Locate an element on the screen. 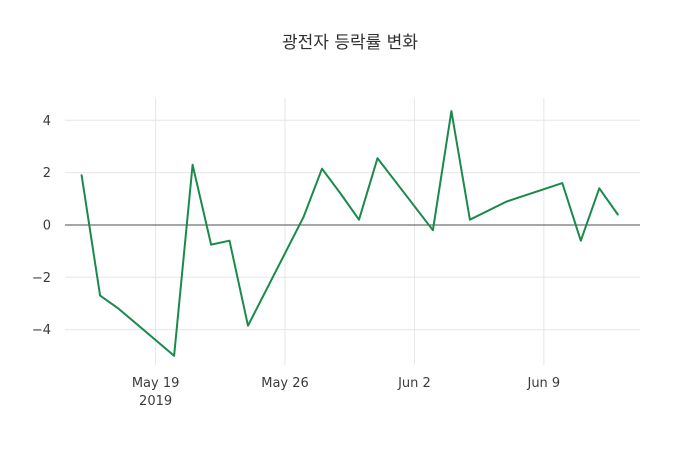 The width and height of the screenshot is (700, 450). chart-title: 광전자 등락률 변화 is located at coordinates (350, 43).